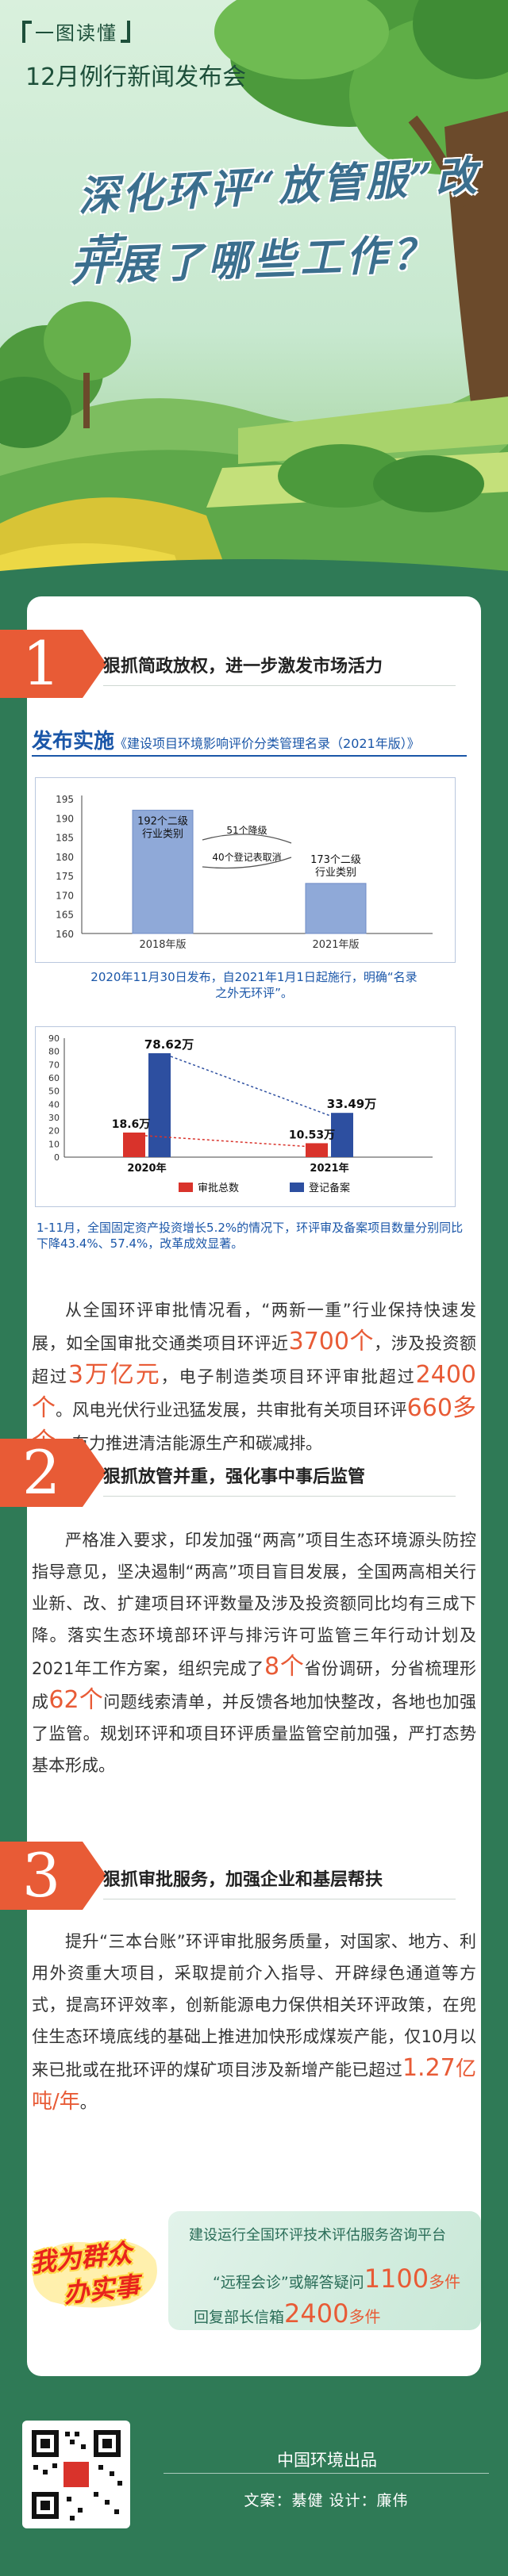 This screenshot has height=2576, width=508. Describe the element at coordinates (312, 1135) in the screenshot. I see `chart2-data-label: 10.53万` at that location.